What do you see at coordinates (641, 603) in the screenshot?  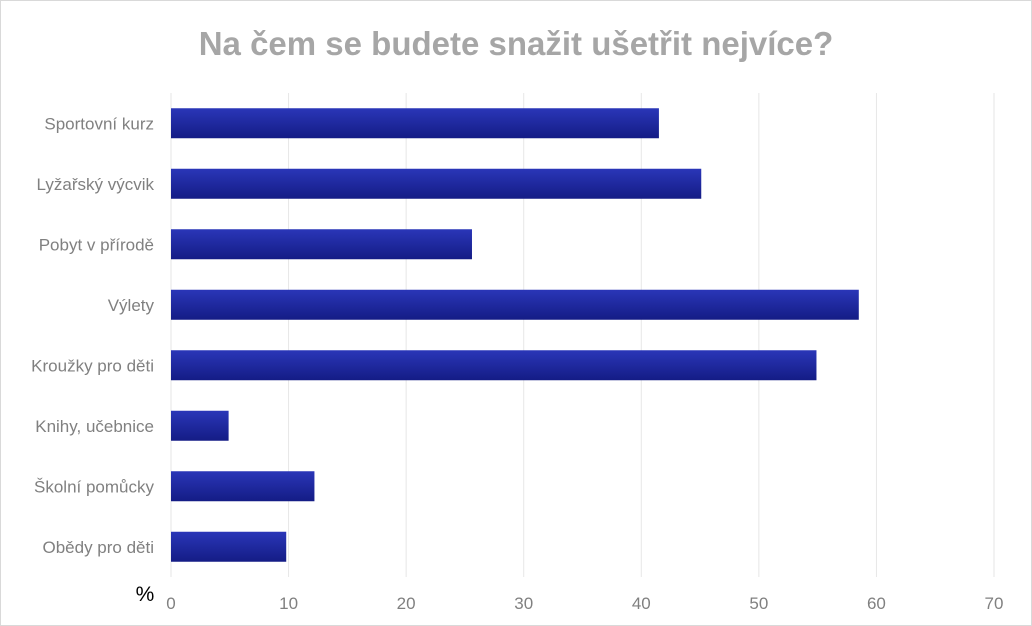 I see `x-tick-label: 40` at bounding box center [641, 603].